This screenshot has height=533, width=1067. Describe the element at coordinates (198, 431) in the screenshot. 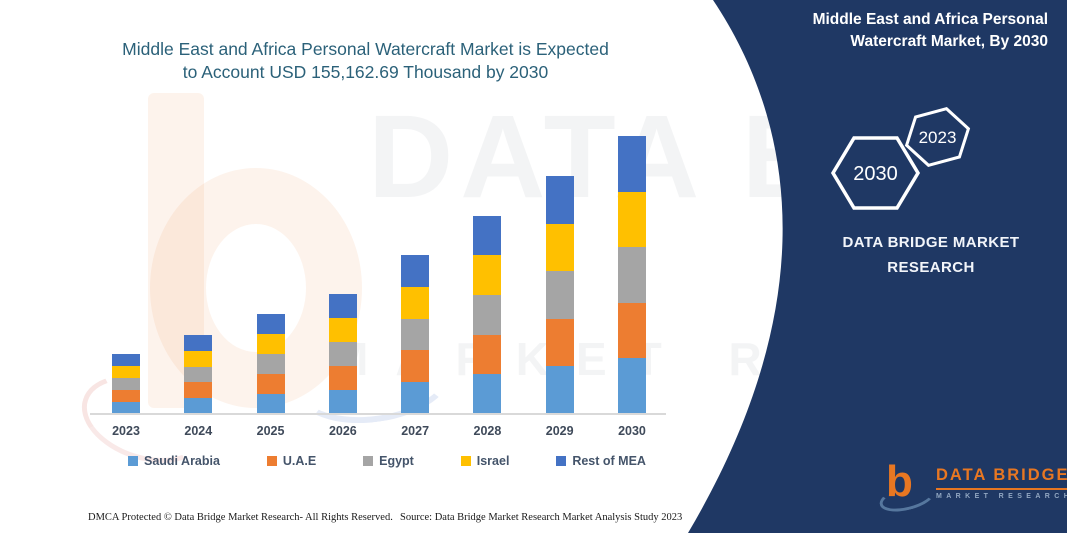

I see `x-tick-2024: 2024` at that location.